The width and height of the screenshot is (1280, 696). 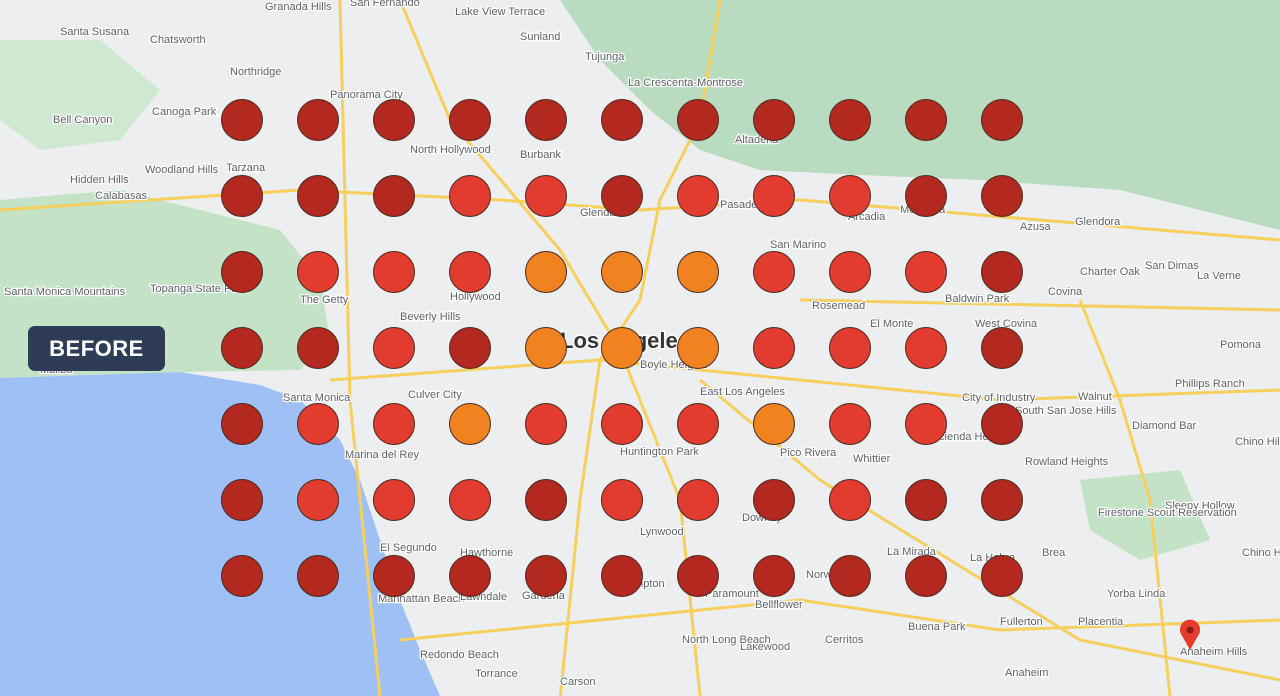 What do you see at coordinates (1006, 324) in the screenshot?
I see `place-label: West Covina` at bounding box center [1006, 324].